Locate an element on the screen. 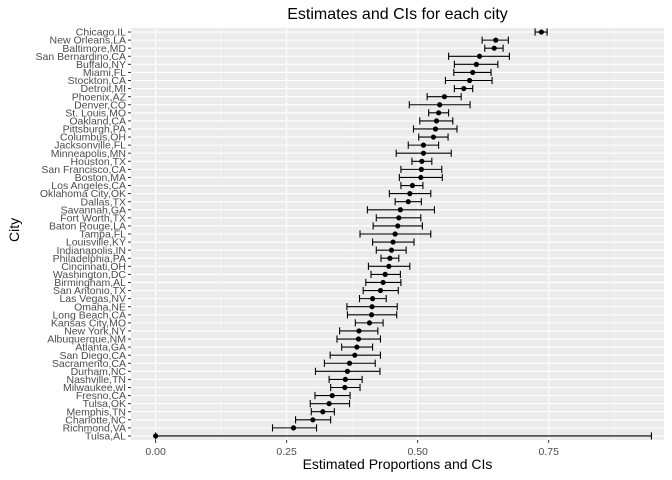 The height and width of the screenshot is (480, 672). y-tick-label: Kansas City,MO is located at coordinates (88, 323).